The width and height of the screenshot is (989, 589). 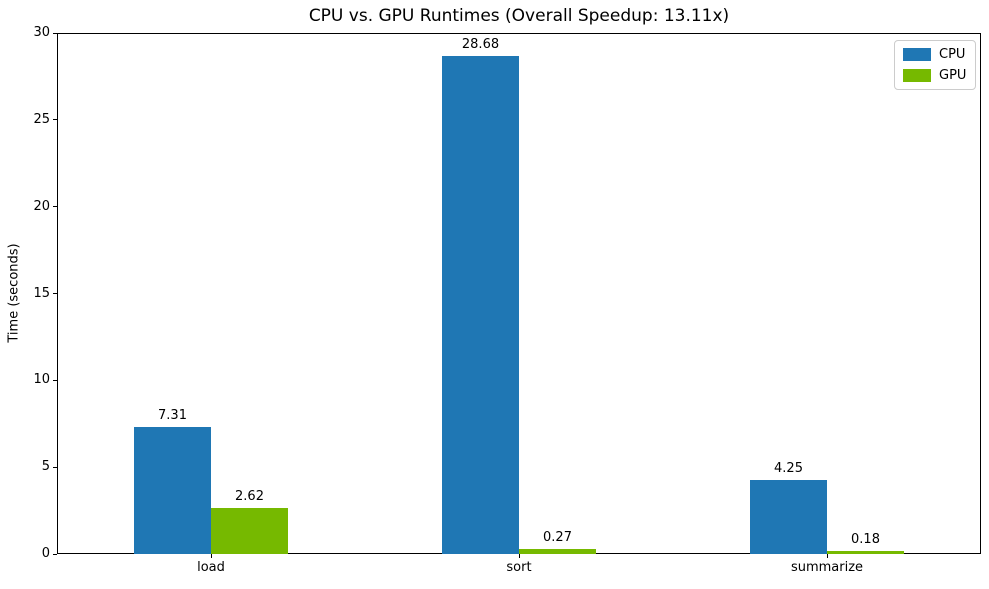 I want to click on bar-cpu-load, so click(x=172, y=490).